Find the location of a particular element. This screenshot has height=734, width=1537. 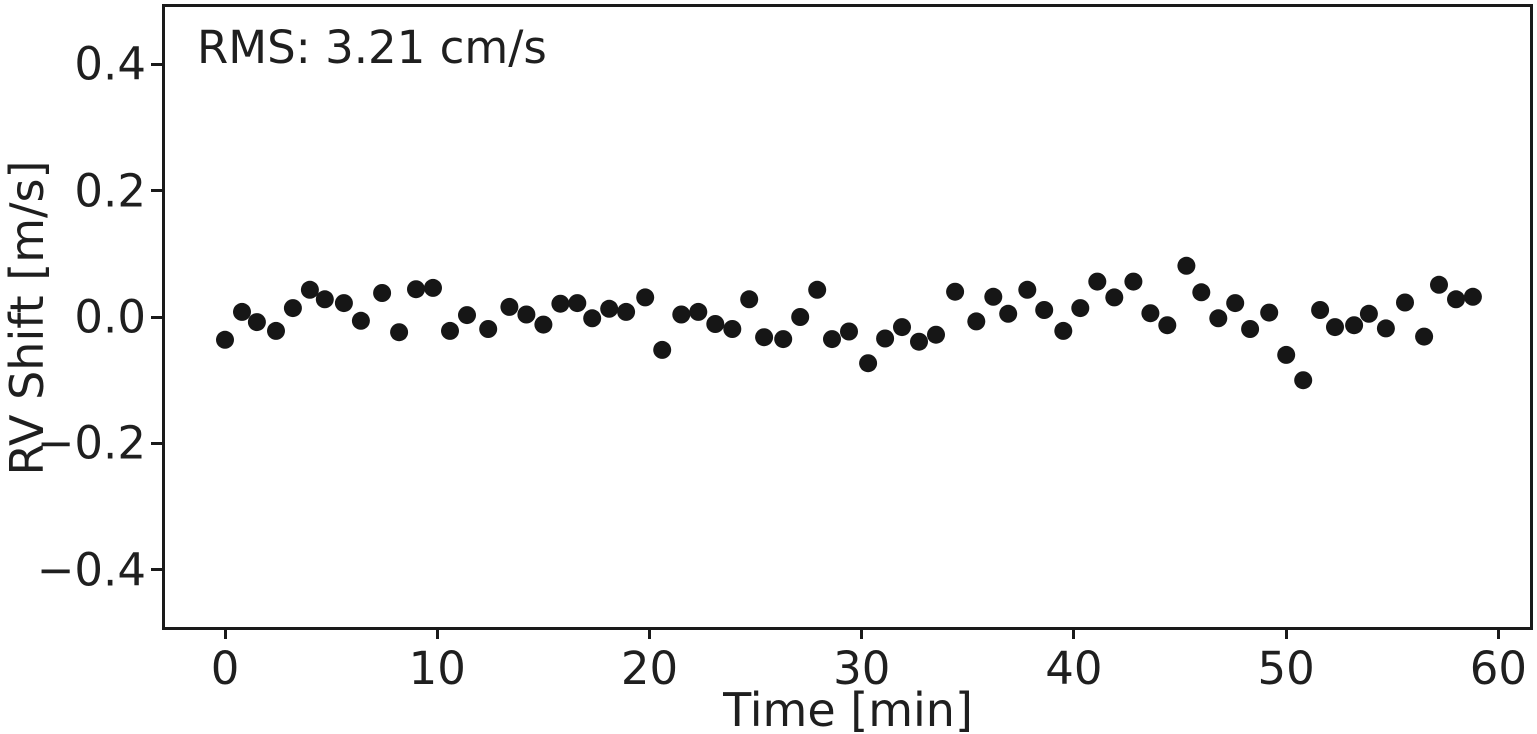

x-axis-label: Time [min] is located at coordinates (848, 708).